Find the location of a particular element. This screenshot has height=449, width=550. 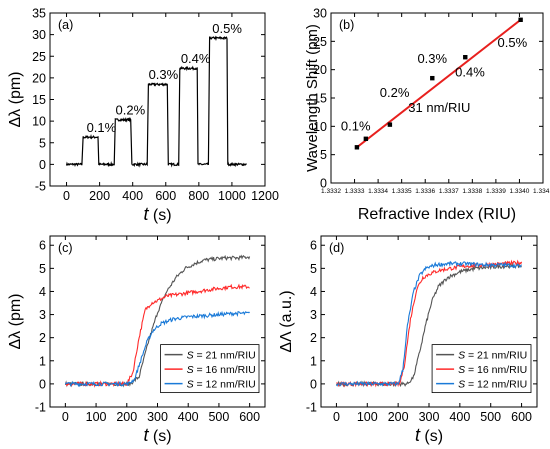

y-axis-label: ΔΛ (a.u.) is located at coordinates (286, 321).